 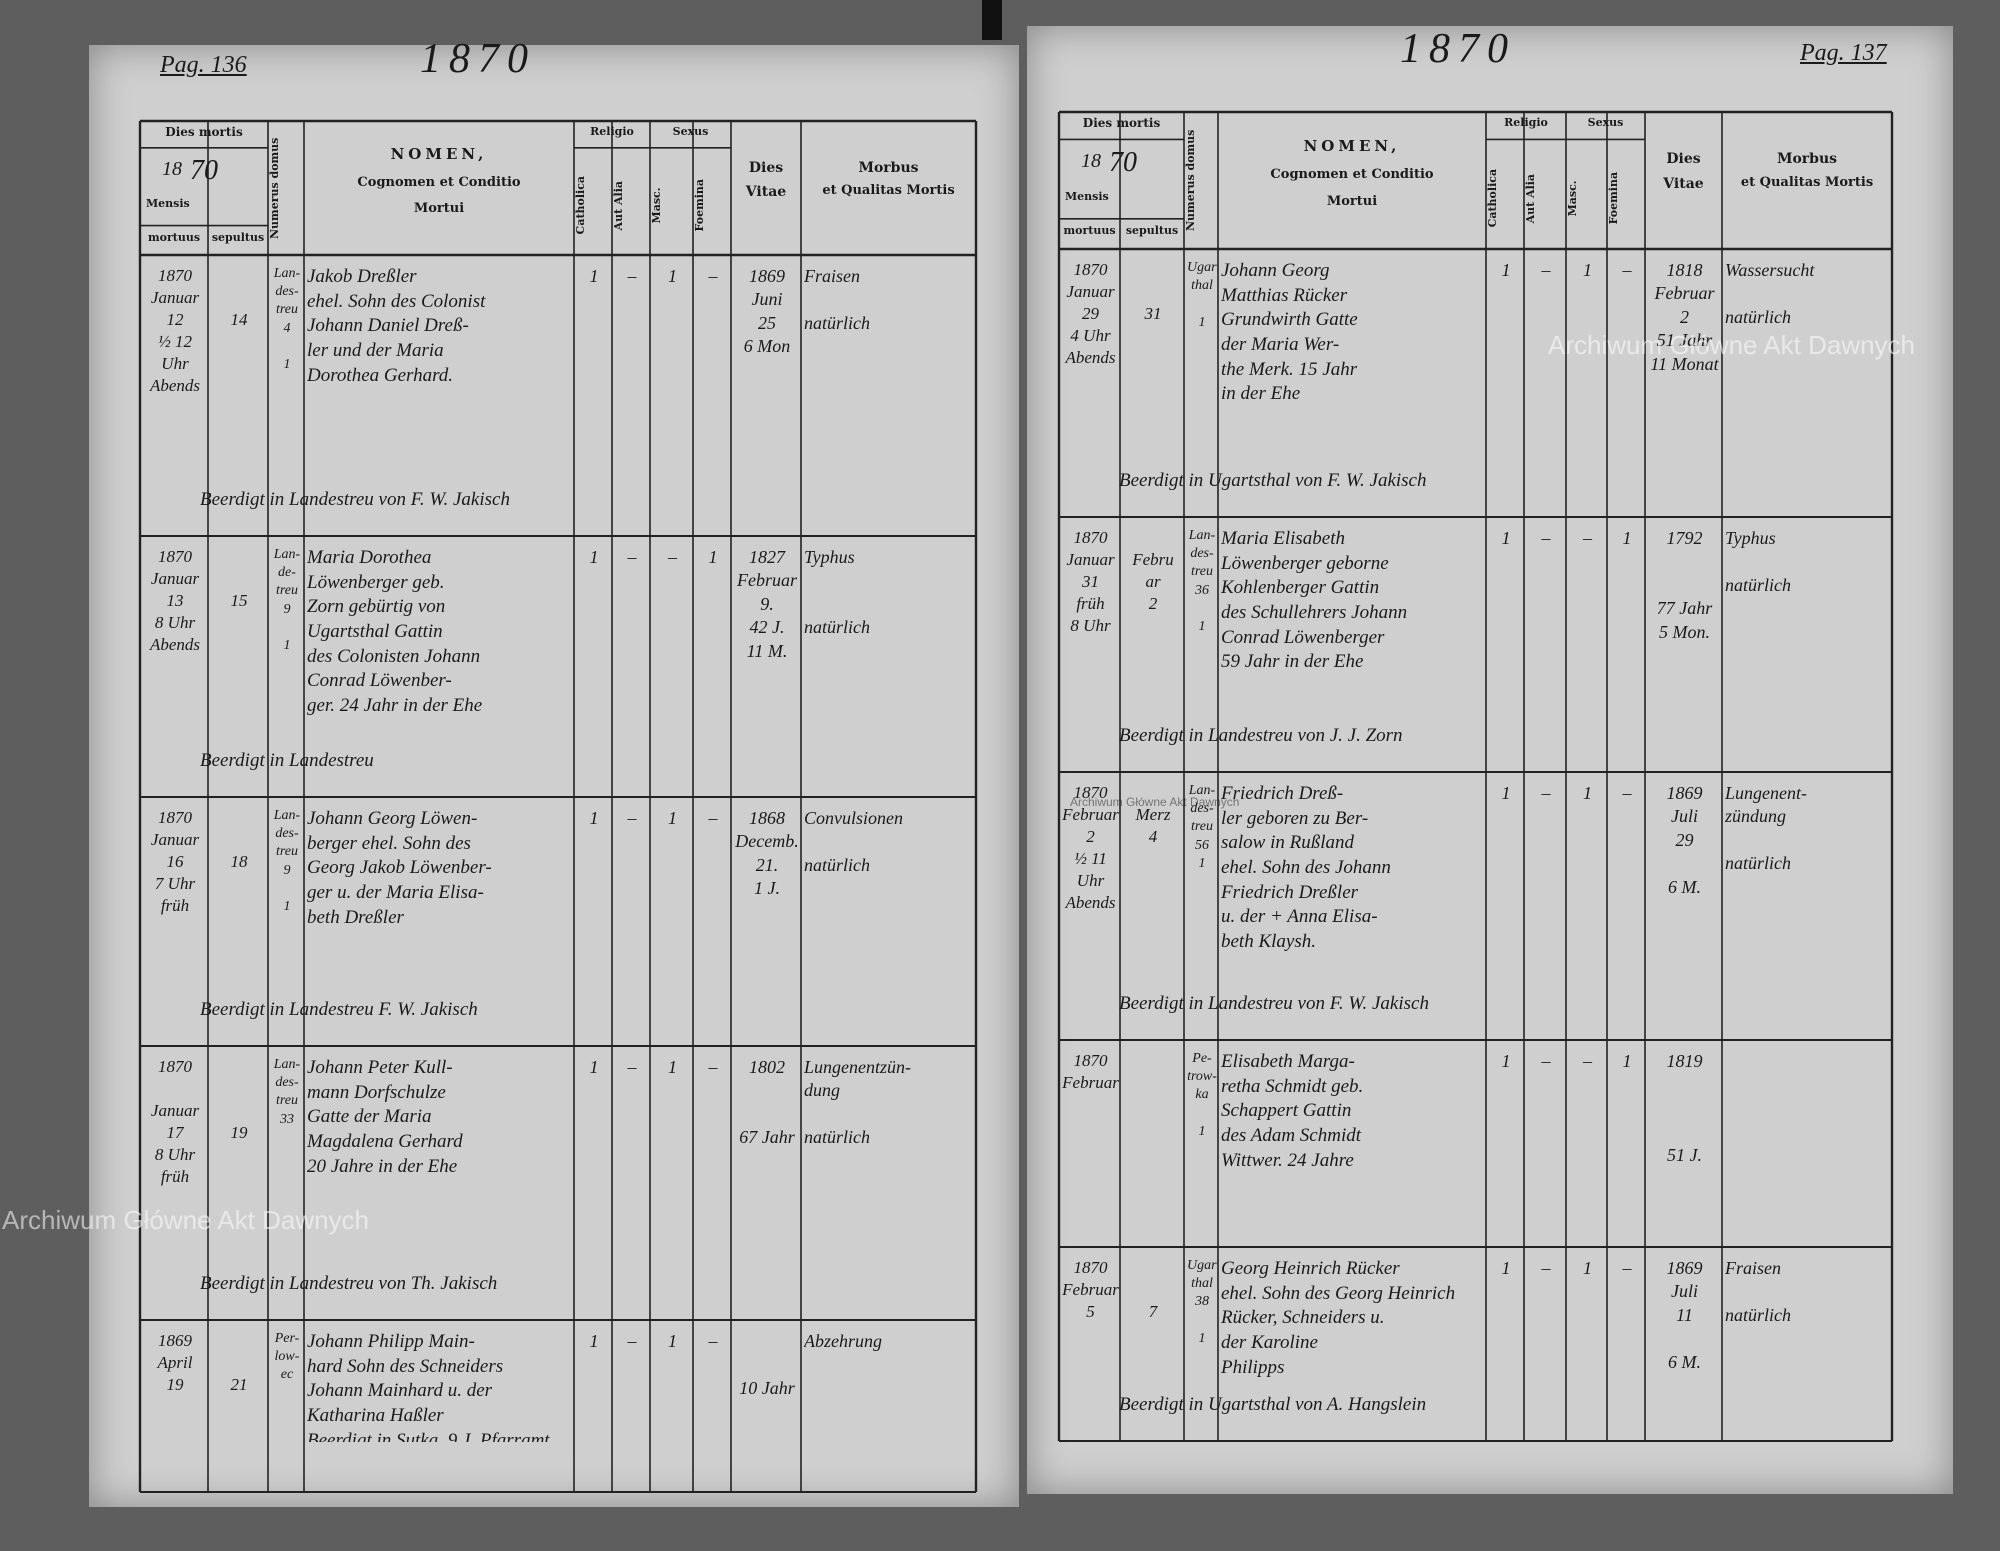 I want to click on watermark: Archiwum Główne Akt Dawnych, so click(x=1732, y=345).